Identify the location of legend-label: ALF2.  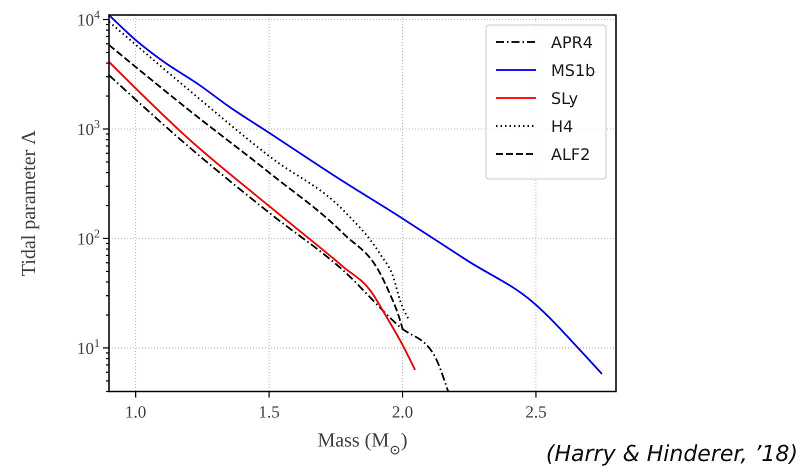
(570, 154).